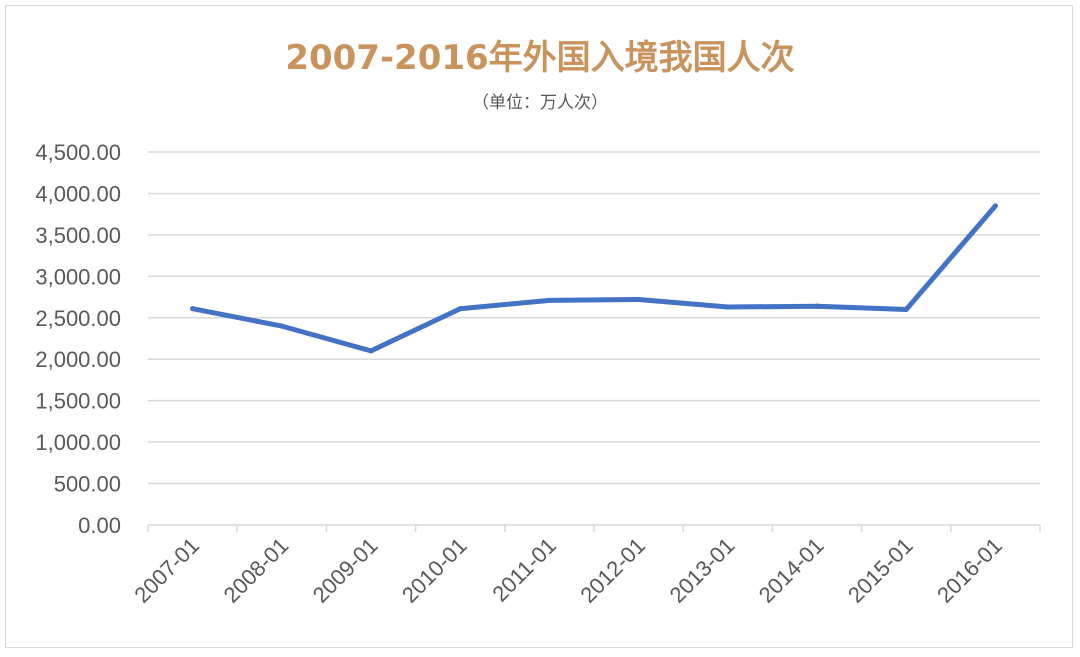 The width and height of the screenshot is (1080, 657). What do you see at coordinates (99, 525) in the screenshot?
I see `y-tick-label: 0.00` at bounding box center [99, 525].